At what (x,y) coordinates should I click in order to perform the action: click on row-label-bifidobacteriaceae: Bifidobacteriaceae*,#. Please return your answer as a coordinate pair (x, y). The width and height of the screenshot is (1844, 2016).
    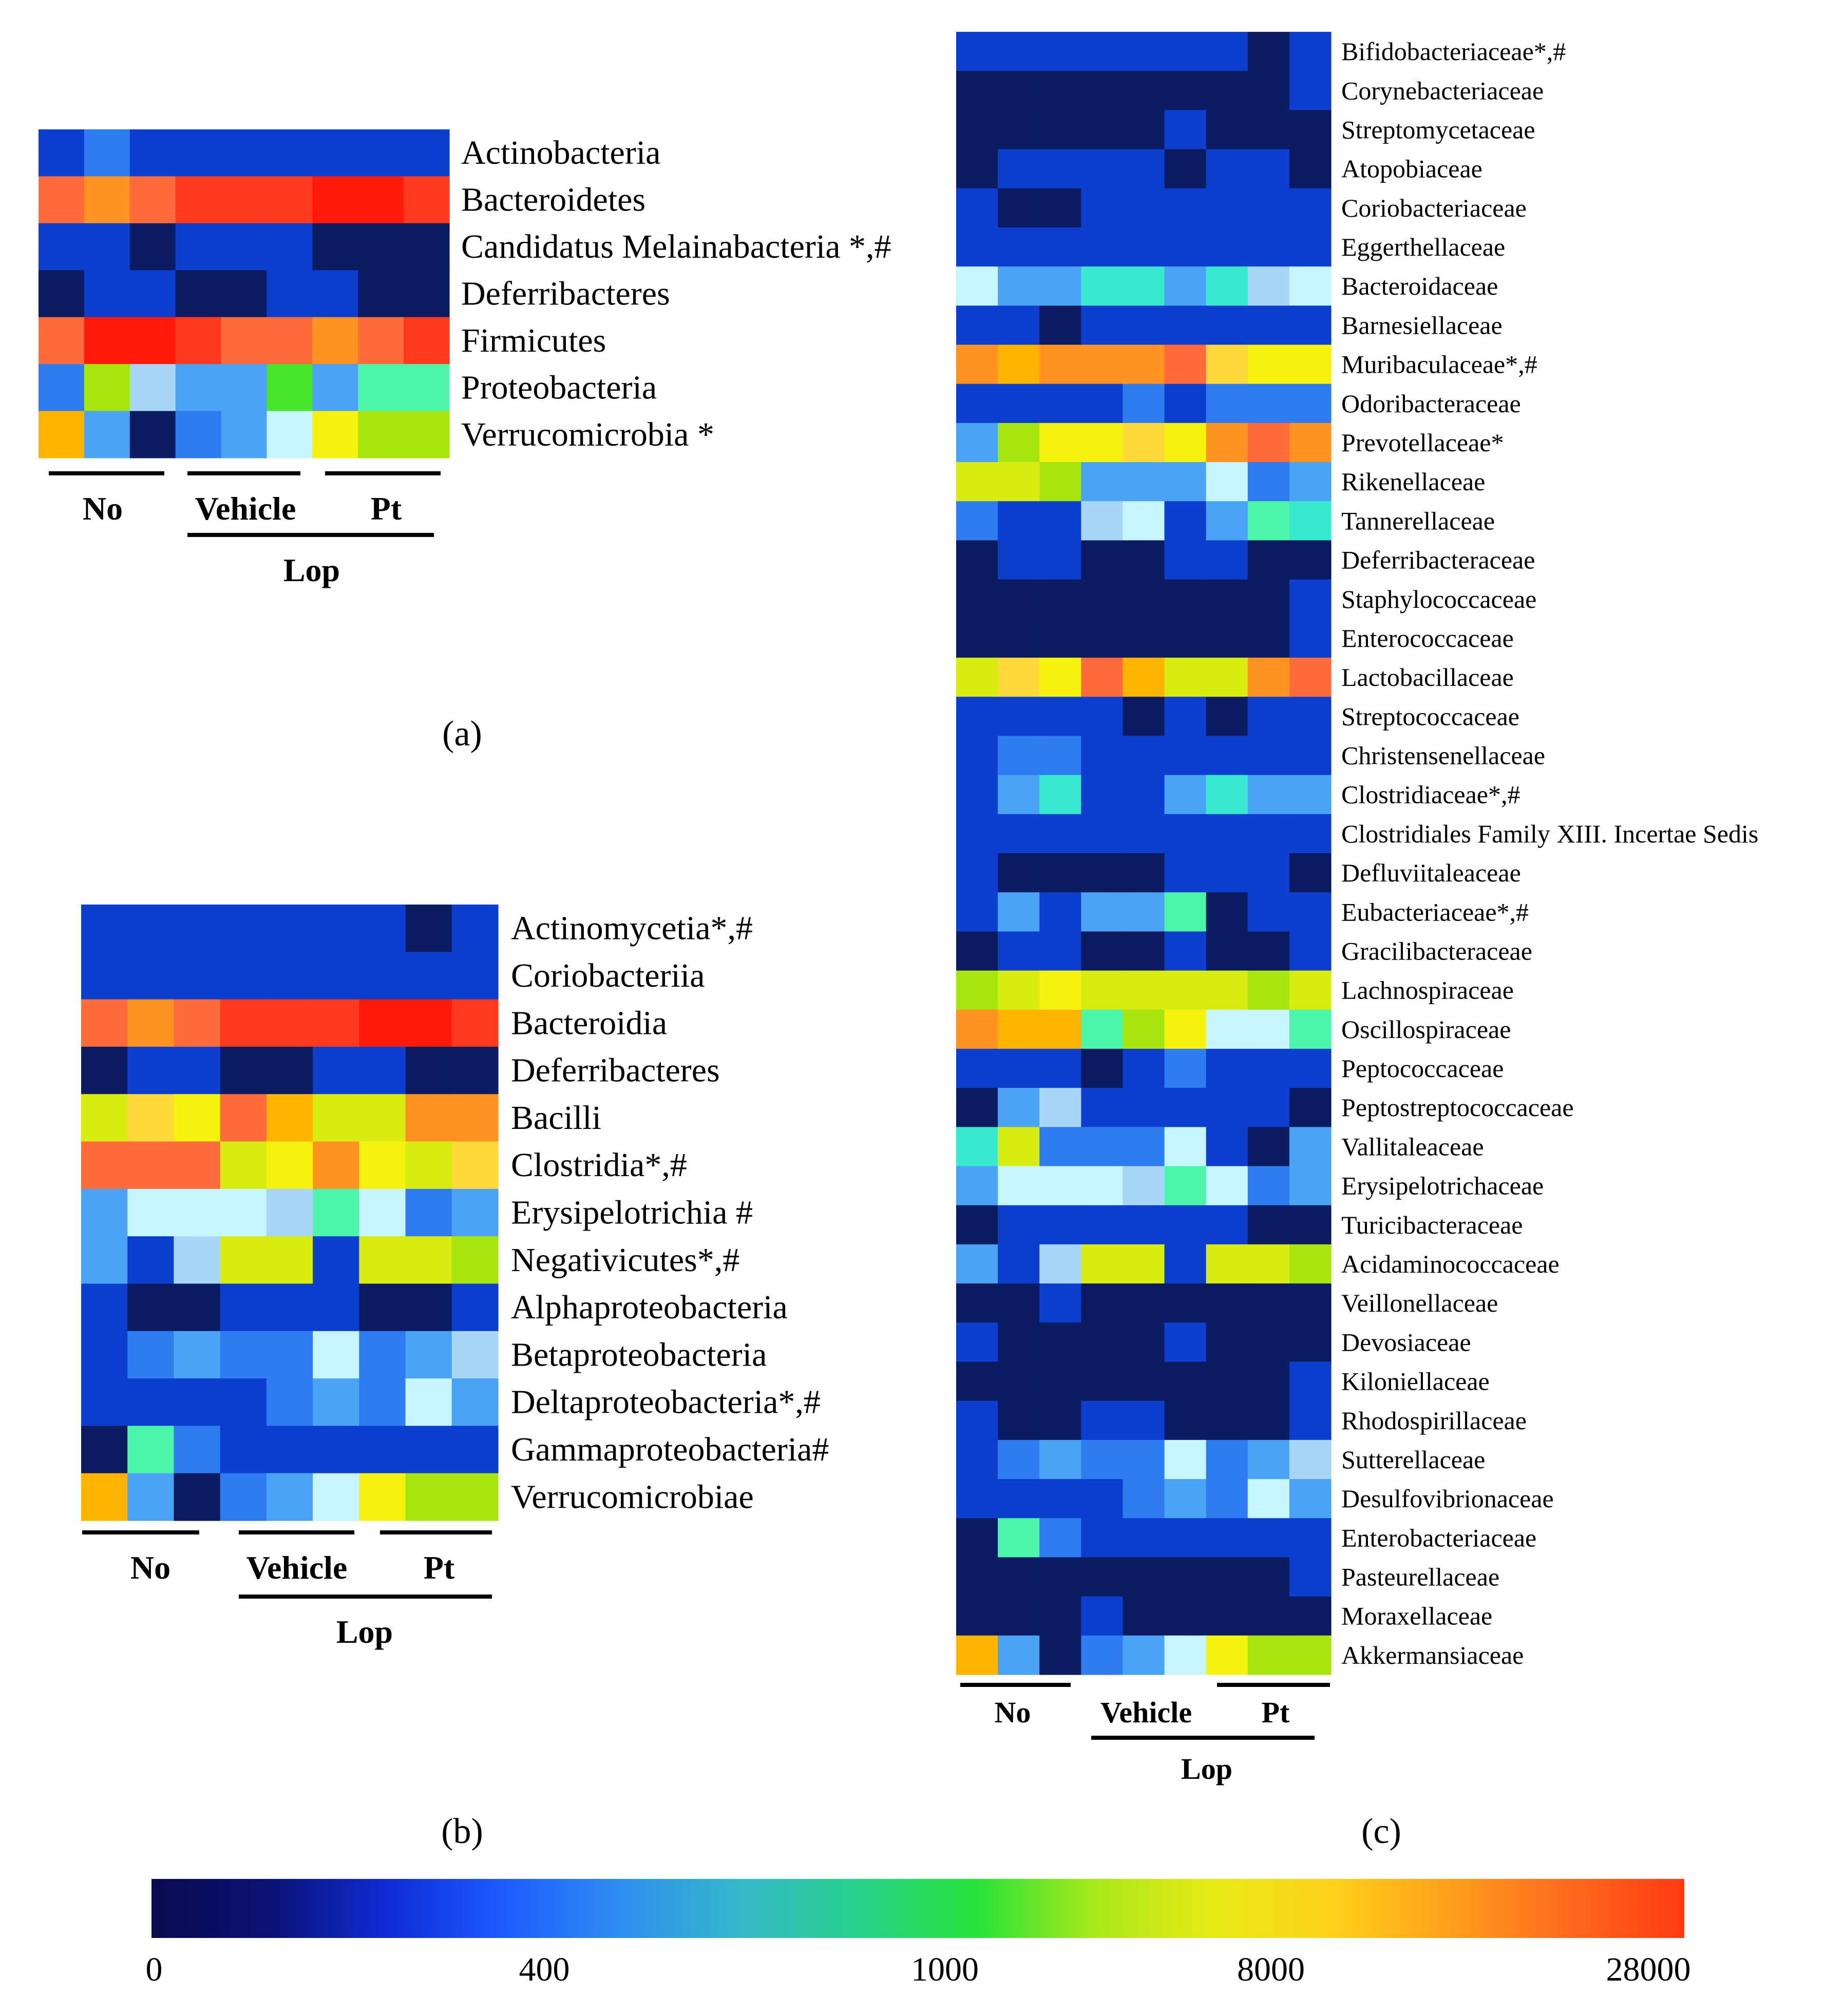
    Looking at the image, I should click on (1453, 52).